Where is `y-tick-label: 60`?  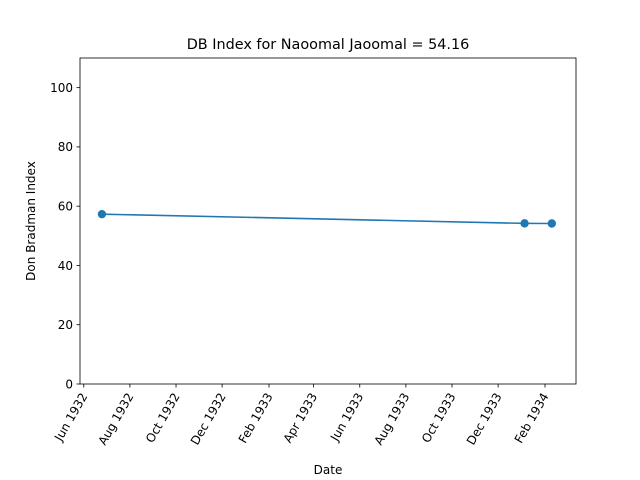
y-tick-label: 60 is located at coordinates (65, 206).